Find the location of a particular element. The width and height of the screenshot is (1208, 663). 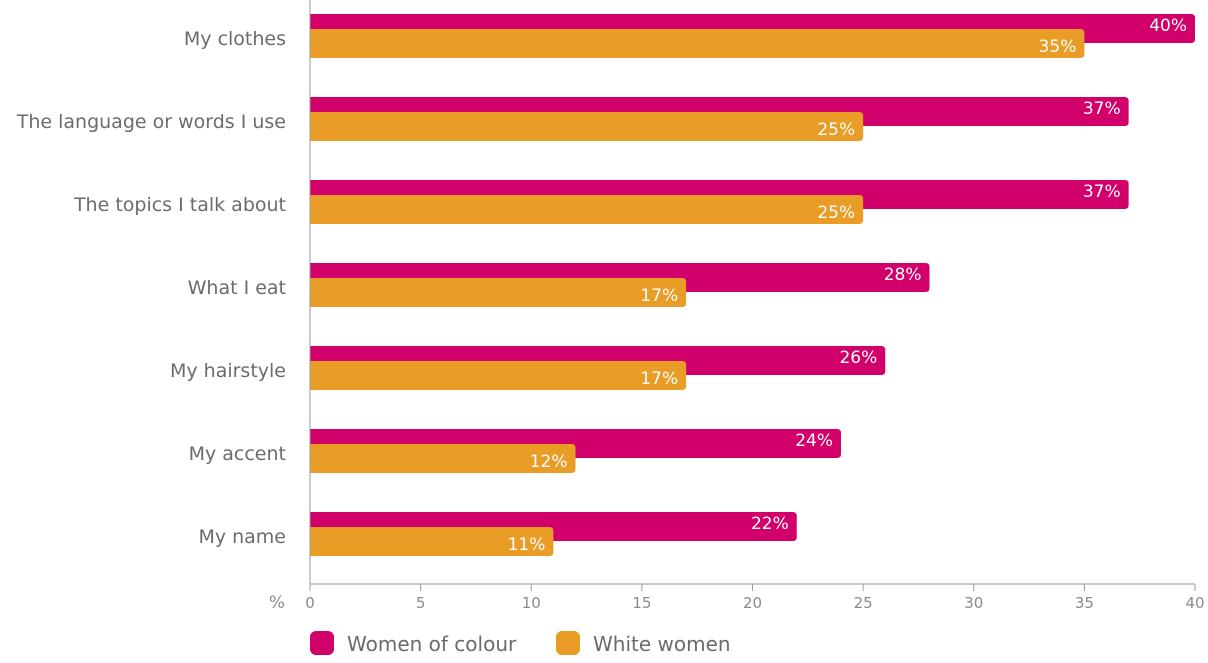

bar-value-label: 24% is located at coordinates (814, 441).